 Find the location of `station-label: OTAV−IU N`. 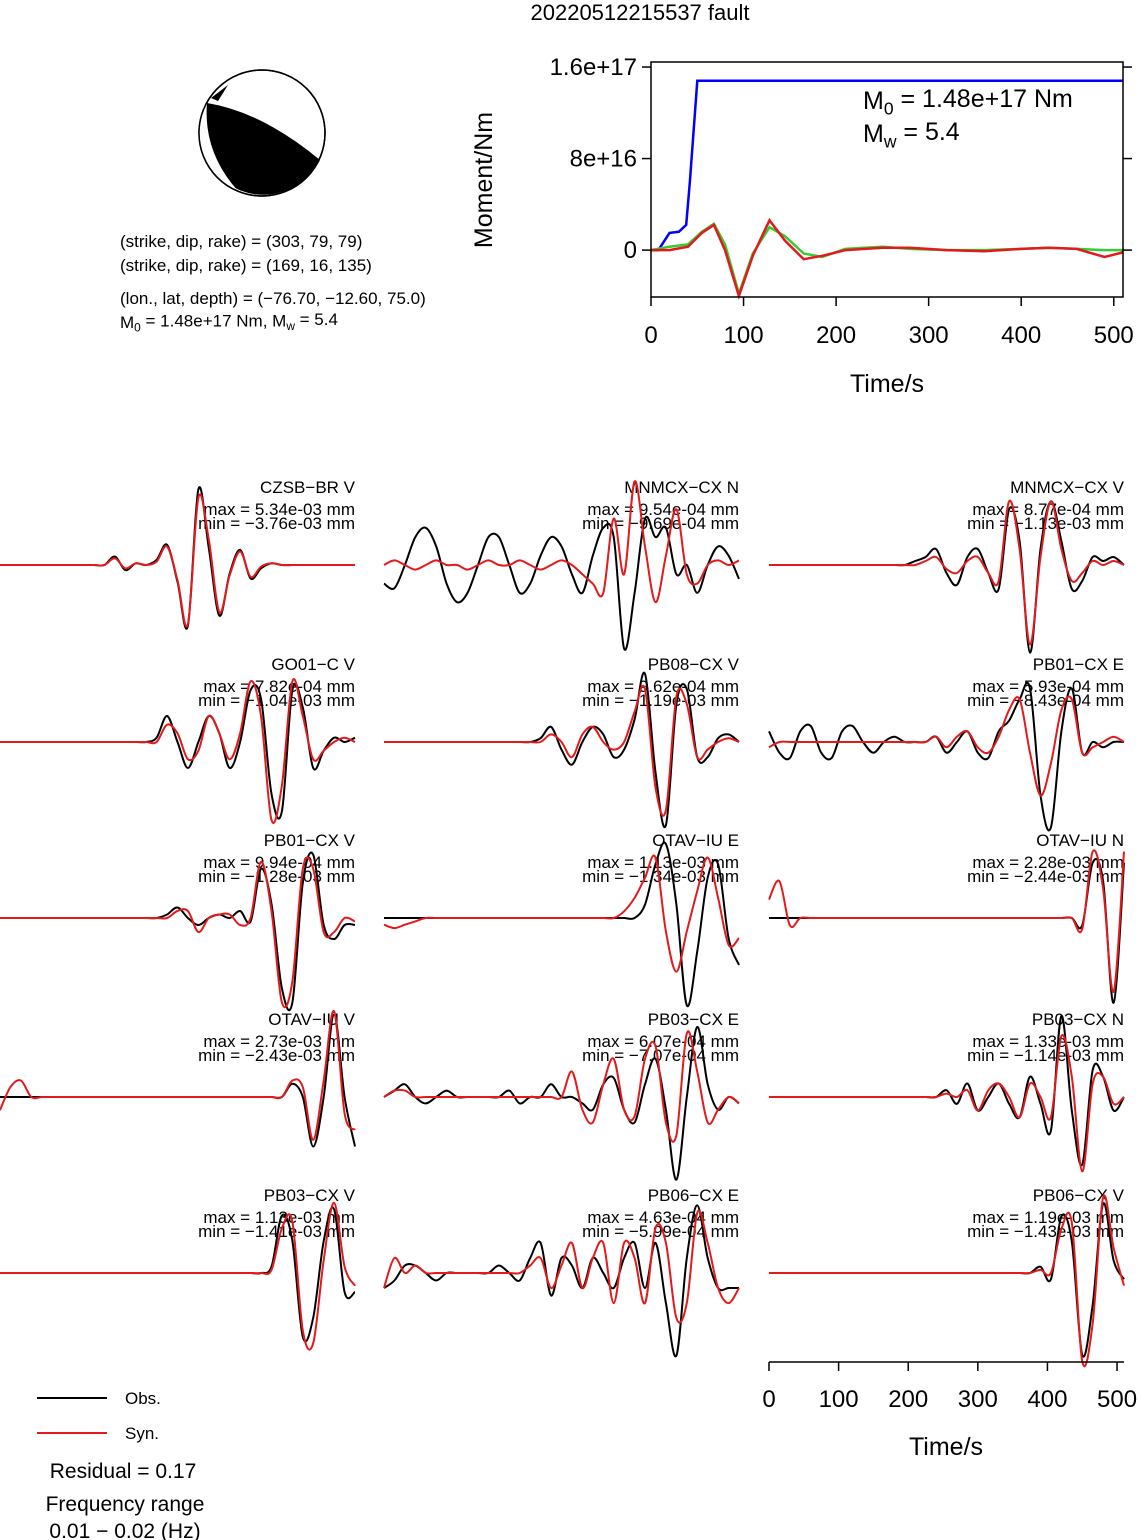

station-label: OTAV−IU N is located at coordinates (1080, 840).